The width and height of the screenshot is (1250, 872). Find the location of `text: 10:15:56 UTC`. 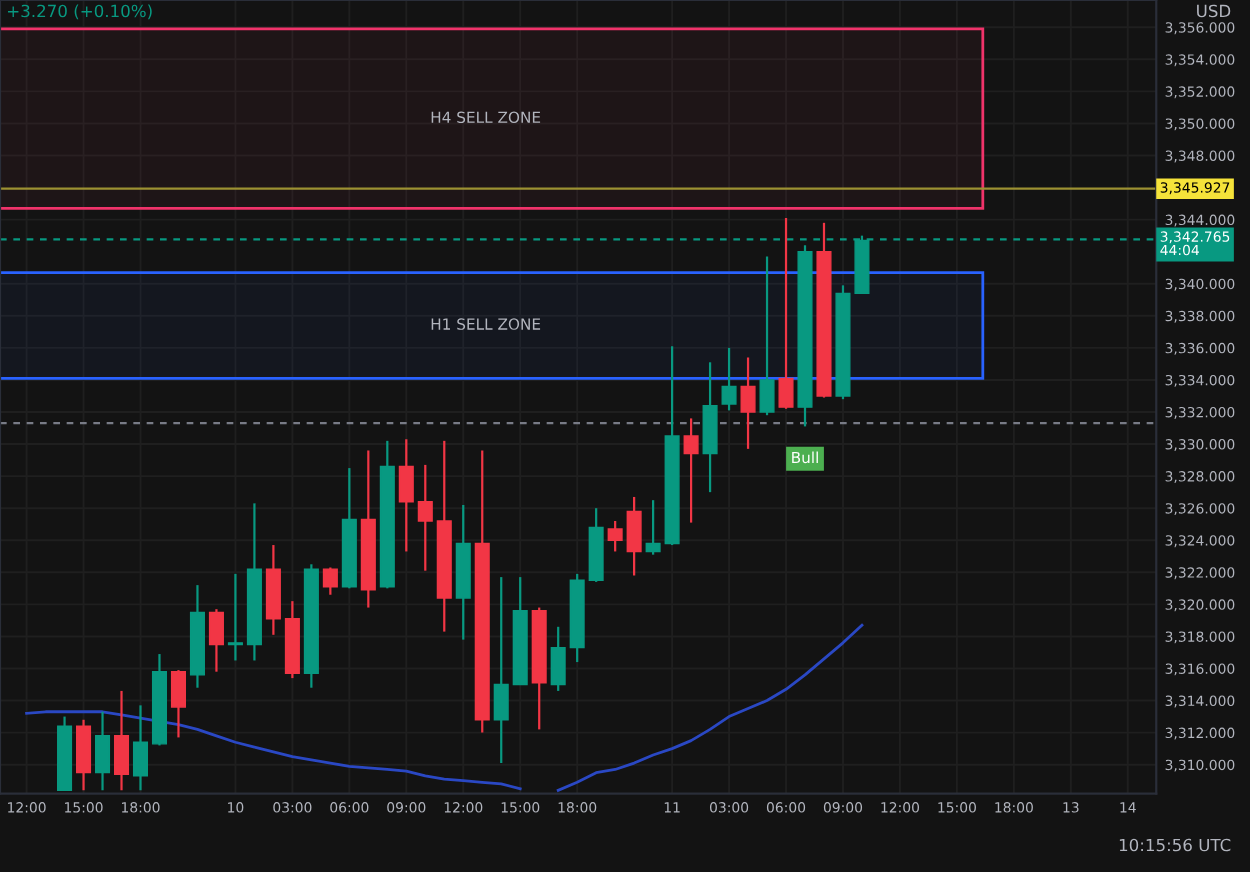

text: 10:15:56 UTC is located at coordinates (1175, 845).